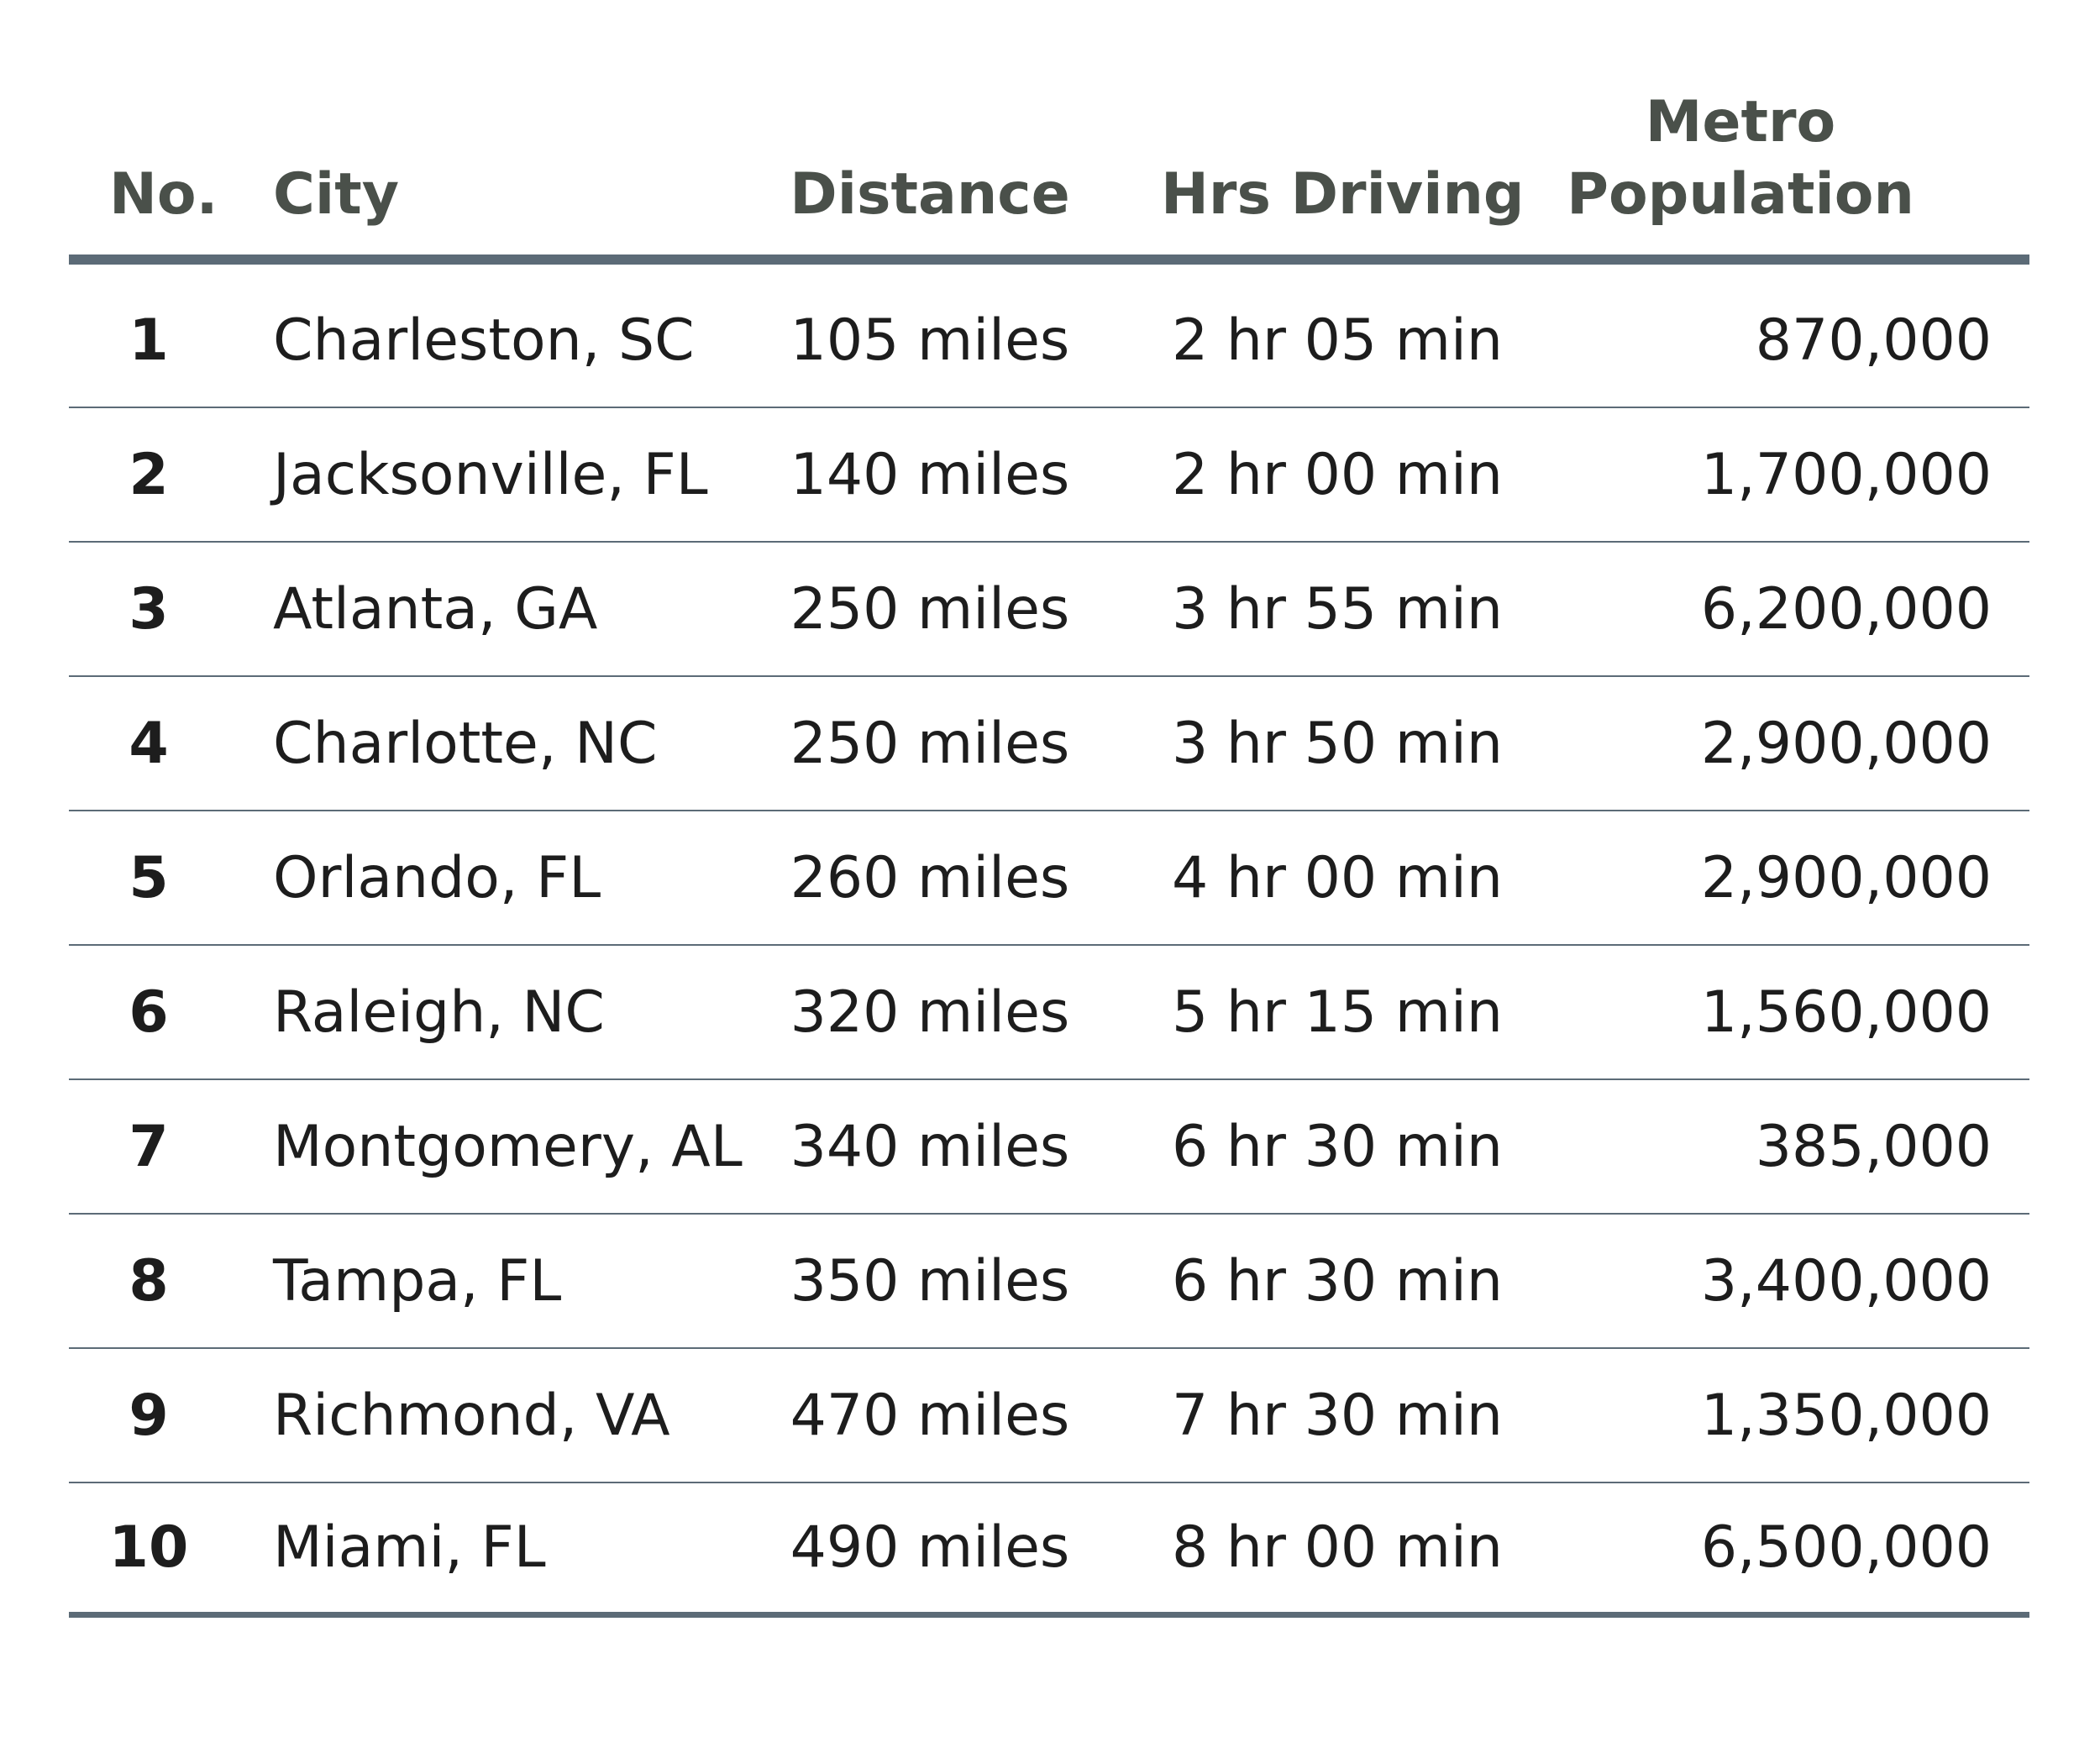 The width and height of the screenshot is (2100, 1737). I want to click on cell-metro-population: 1,560,000, so click(1846, 1012).